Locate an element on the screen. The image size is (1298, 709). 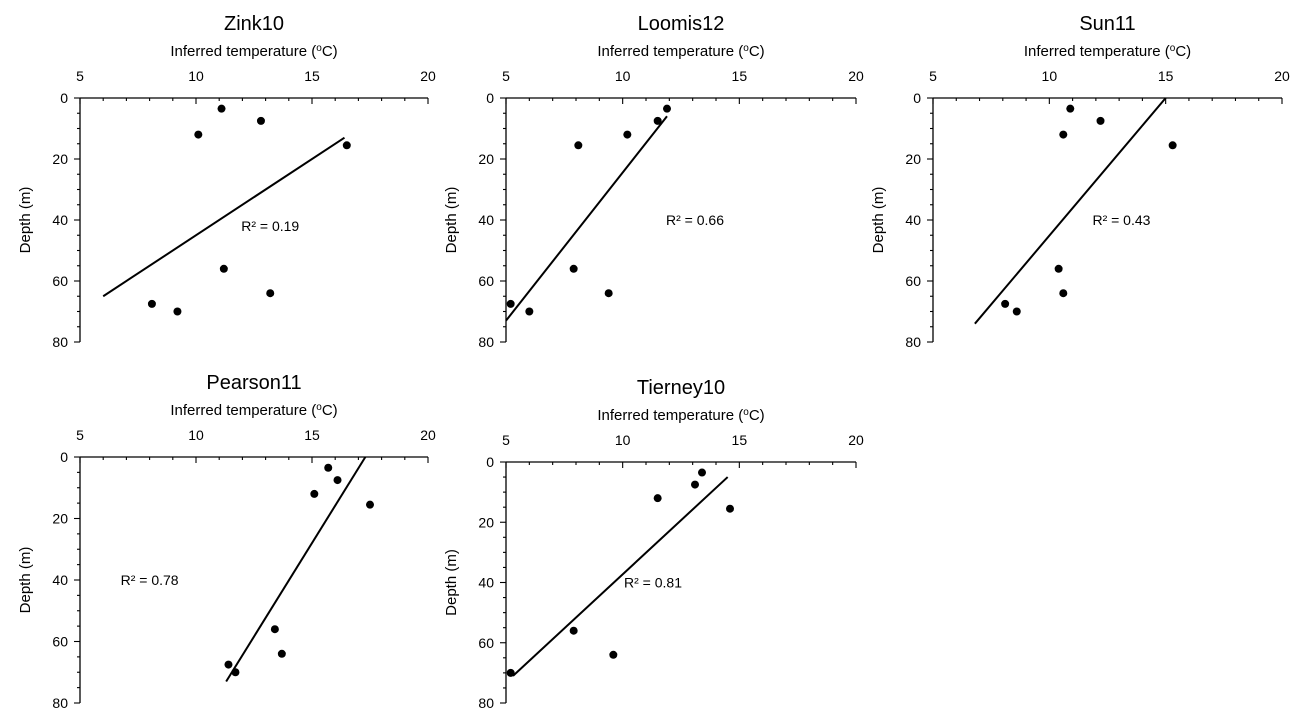
r-squared-label: R² = 0.43 is located at coordinates (1121, 220).